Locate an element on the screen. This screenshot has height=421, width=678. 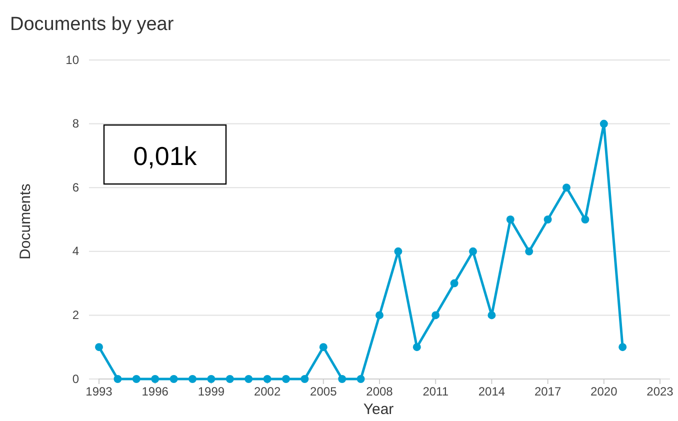
x-tick-label: 2014 is located at coordinates (492, 391).